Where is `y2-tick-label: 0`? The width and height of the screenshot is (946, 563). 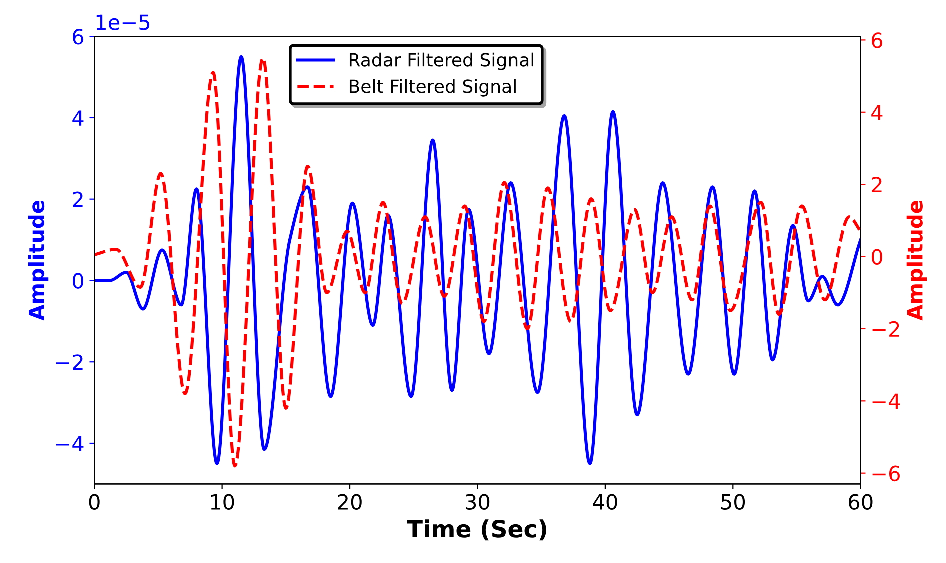
y2-tick-label: 0 is located at coordinates (877, 257).